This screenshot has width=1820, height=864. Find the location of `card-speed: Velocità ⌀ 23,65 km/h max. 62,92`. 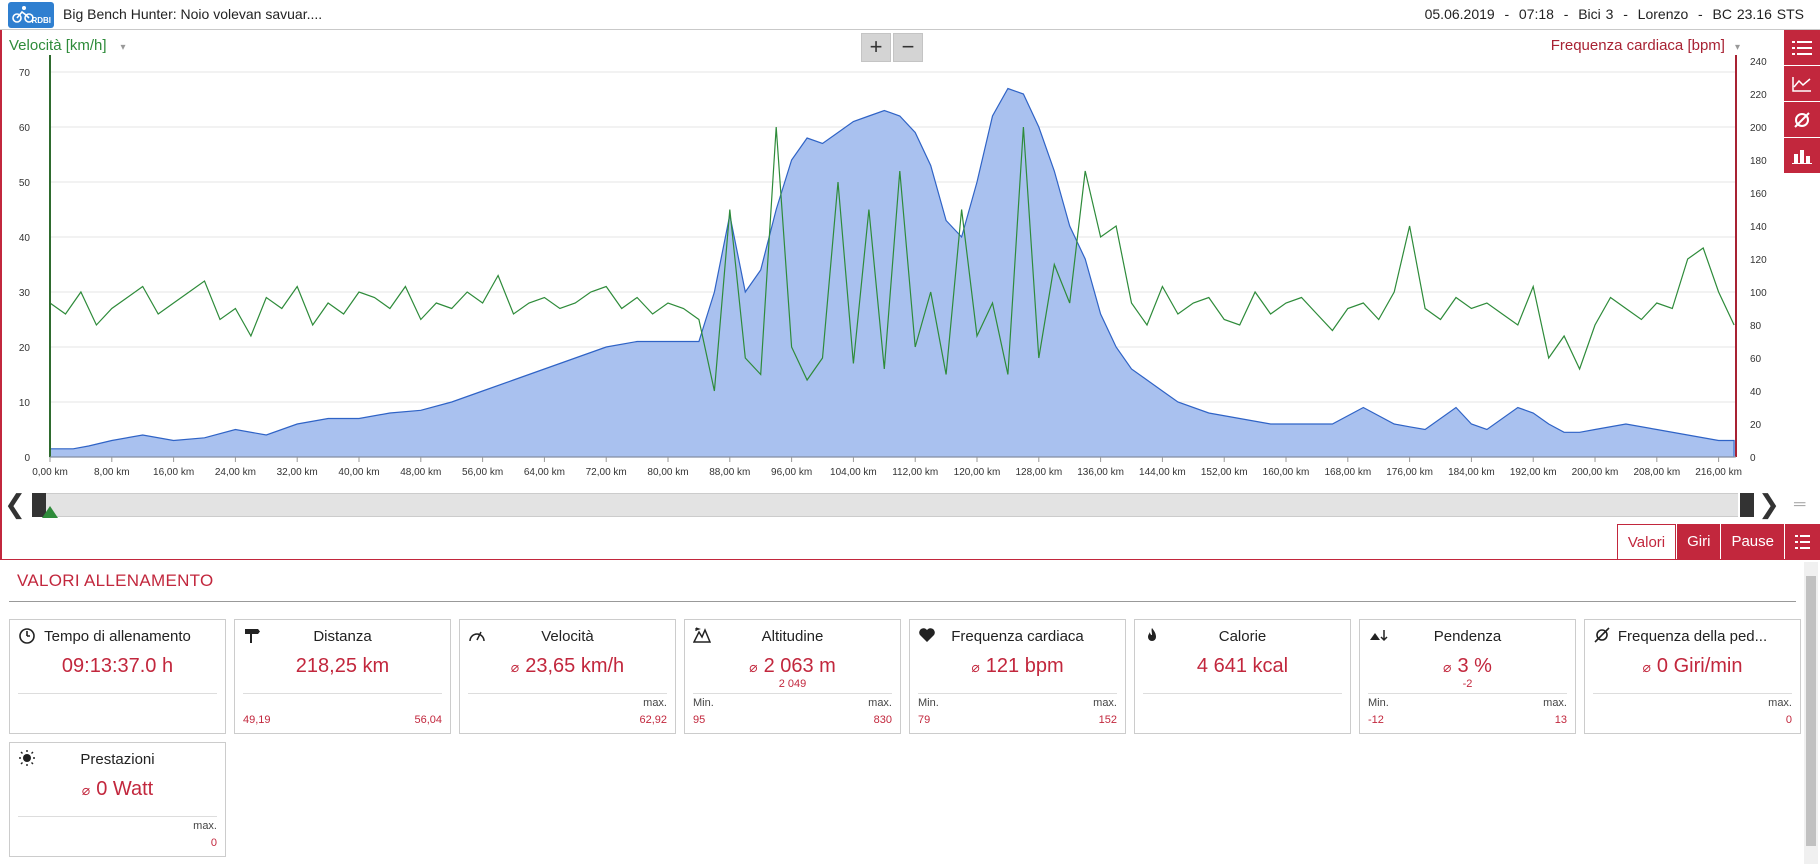

card-speed: Velocità ⌀ 23,65 km/h max. 62,92 is located at coordinates (567, 676).